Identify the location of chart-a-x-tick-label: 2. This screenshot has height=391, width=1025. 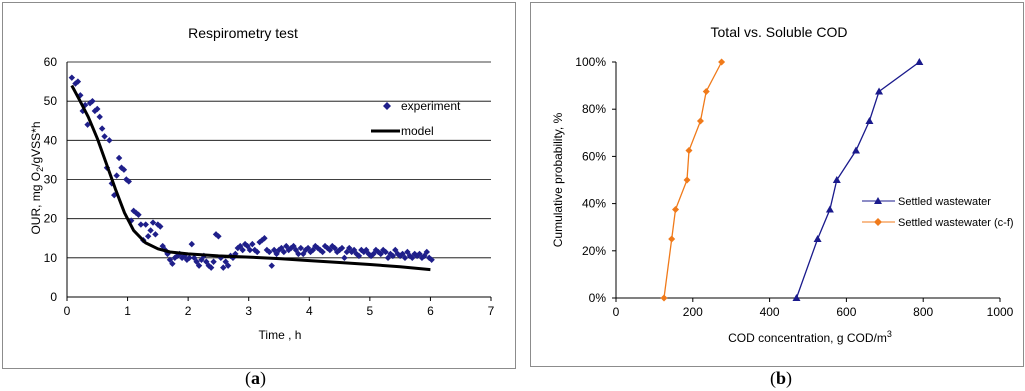
(188, 311).